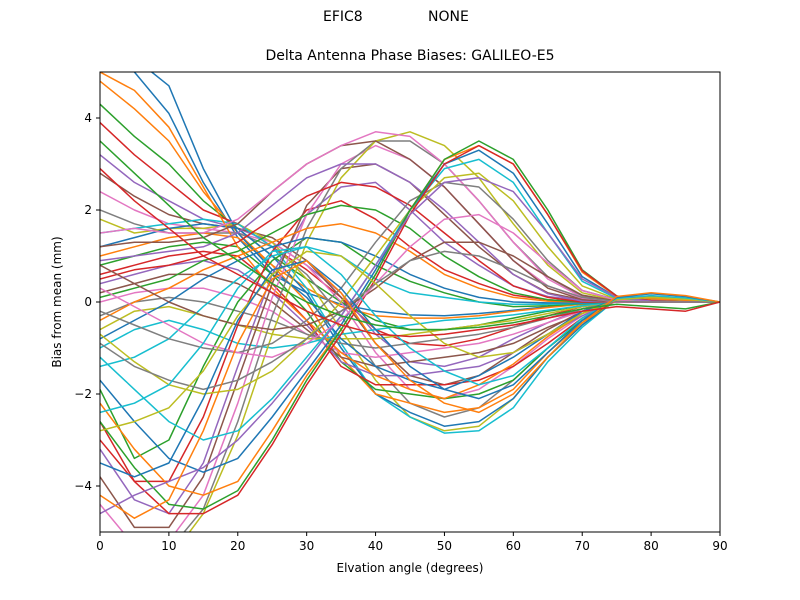 The width and height of the screenshot is (800, 600). I want to click on x-tick-label: 80, so click(650, 546).